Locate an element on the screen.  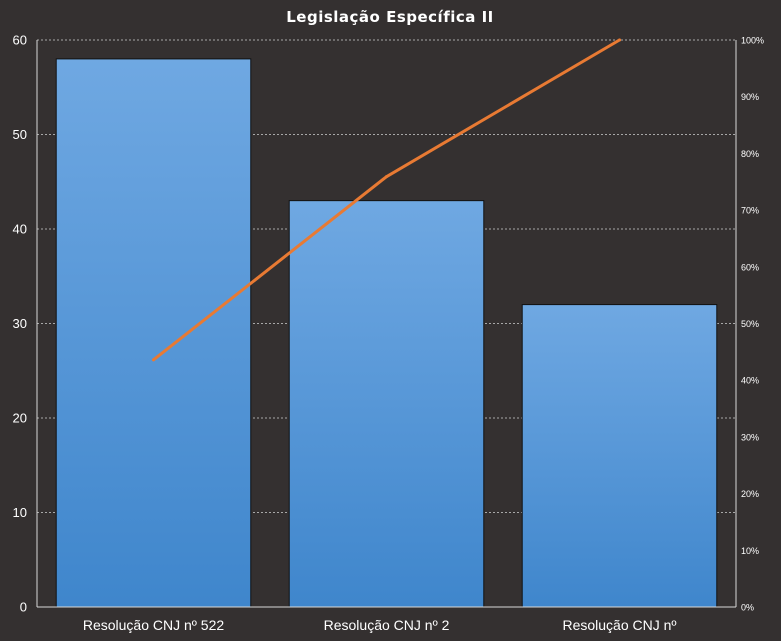
x-tick-label: Resolução CNJ nº 522 is located at coordinates (154, 625).